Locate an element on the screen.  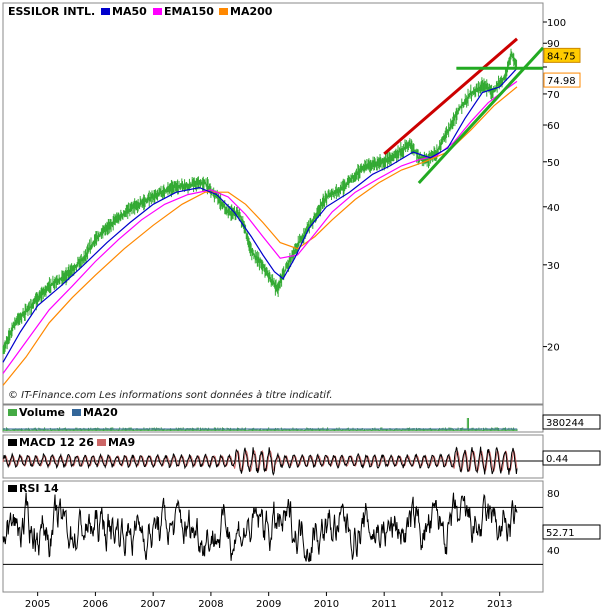
rsi-lines-group is located at coordinates (272, 528).